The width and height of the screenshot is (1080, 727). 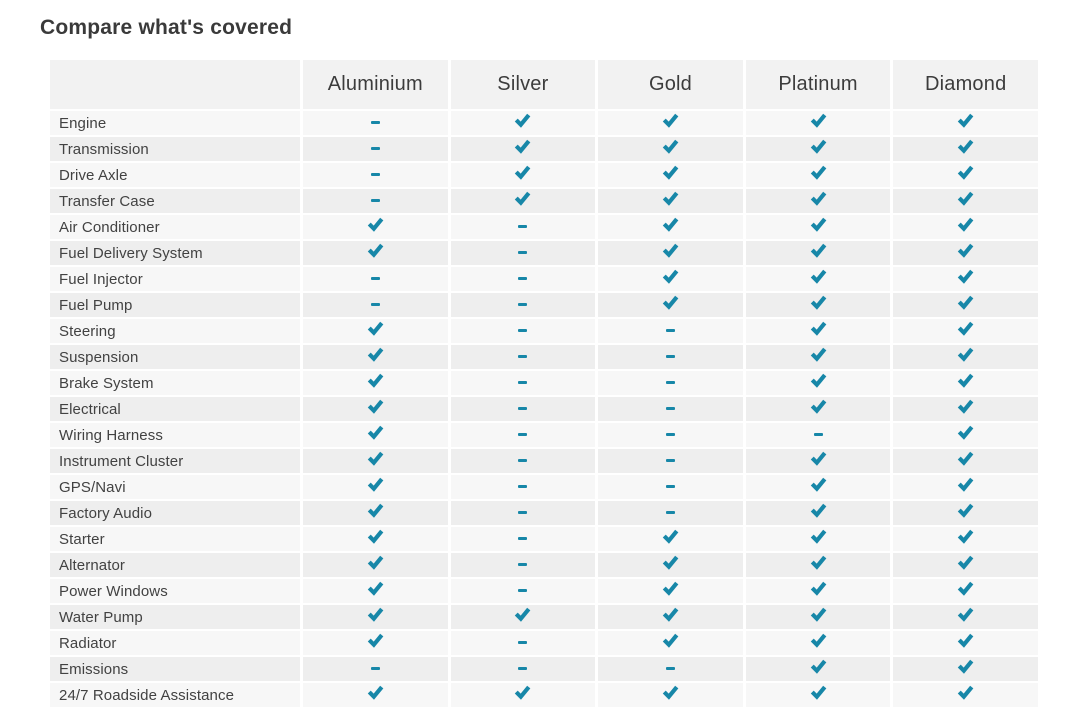 I want to click on row-label: Radiator, so click(x=175, y=643).